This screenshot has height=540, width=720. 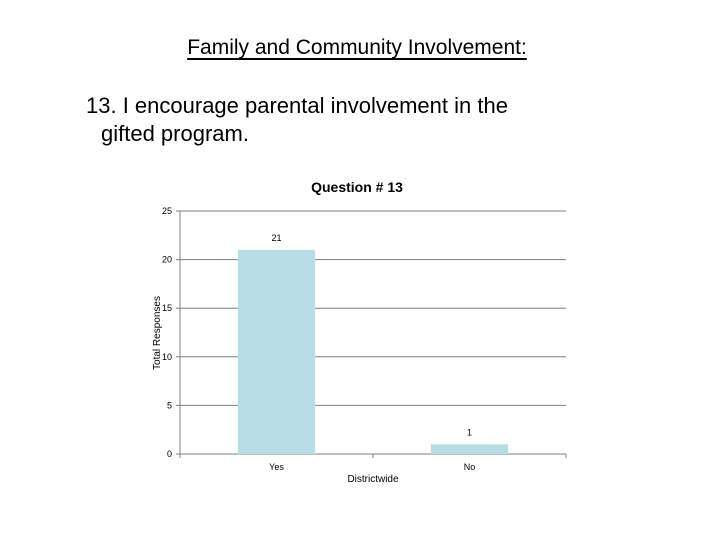 I want to click on x-tick-label: Yes, so click(x=276, y=467).